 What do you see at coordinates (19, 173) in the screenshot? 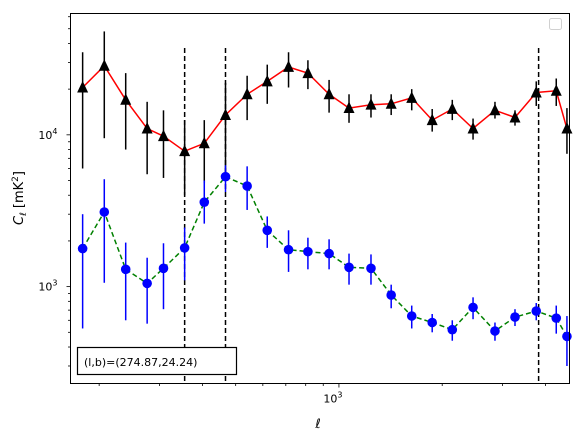
I see `y-label-units-end: ]` at bounding box center [19, 173].